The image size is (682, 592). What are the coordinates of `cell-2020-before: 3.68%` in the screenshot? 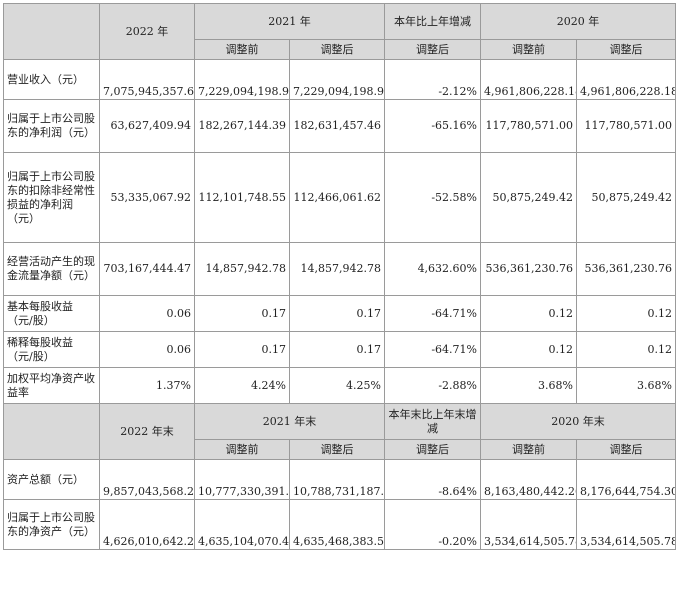 It's located at (528, 385).